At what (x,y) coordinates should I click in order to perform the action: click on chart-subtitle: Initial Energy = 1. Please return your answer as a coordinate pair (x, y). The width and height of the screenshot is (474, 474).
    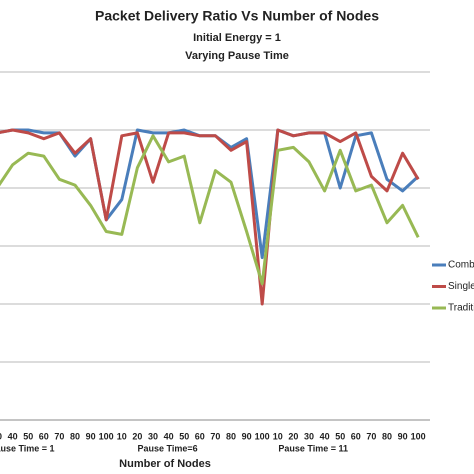
    Looking at the image, I should click on (237, 38).